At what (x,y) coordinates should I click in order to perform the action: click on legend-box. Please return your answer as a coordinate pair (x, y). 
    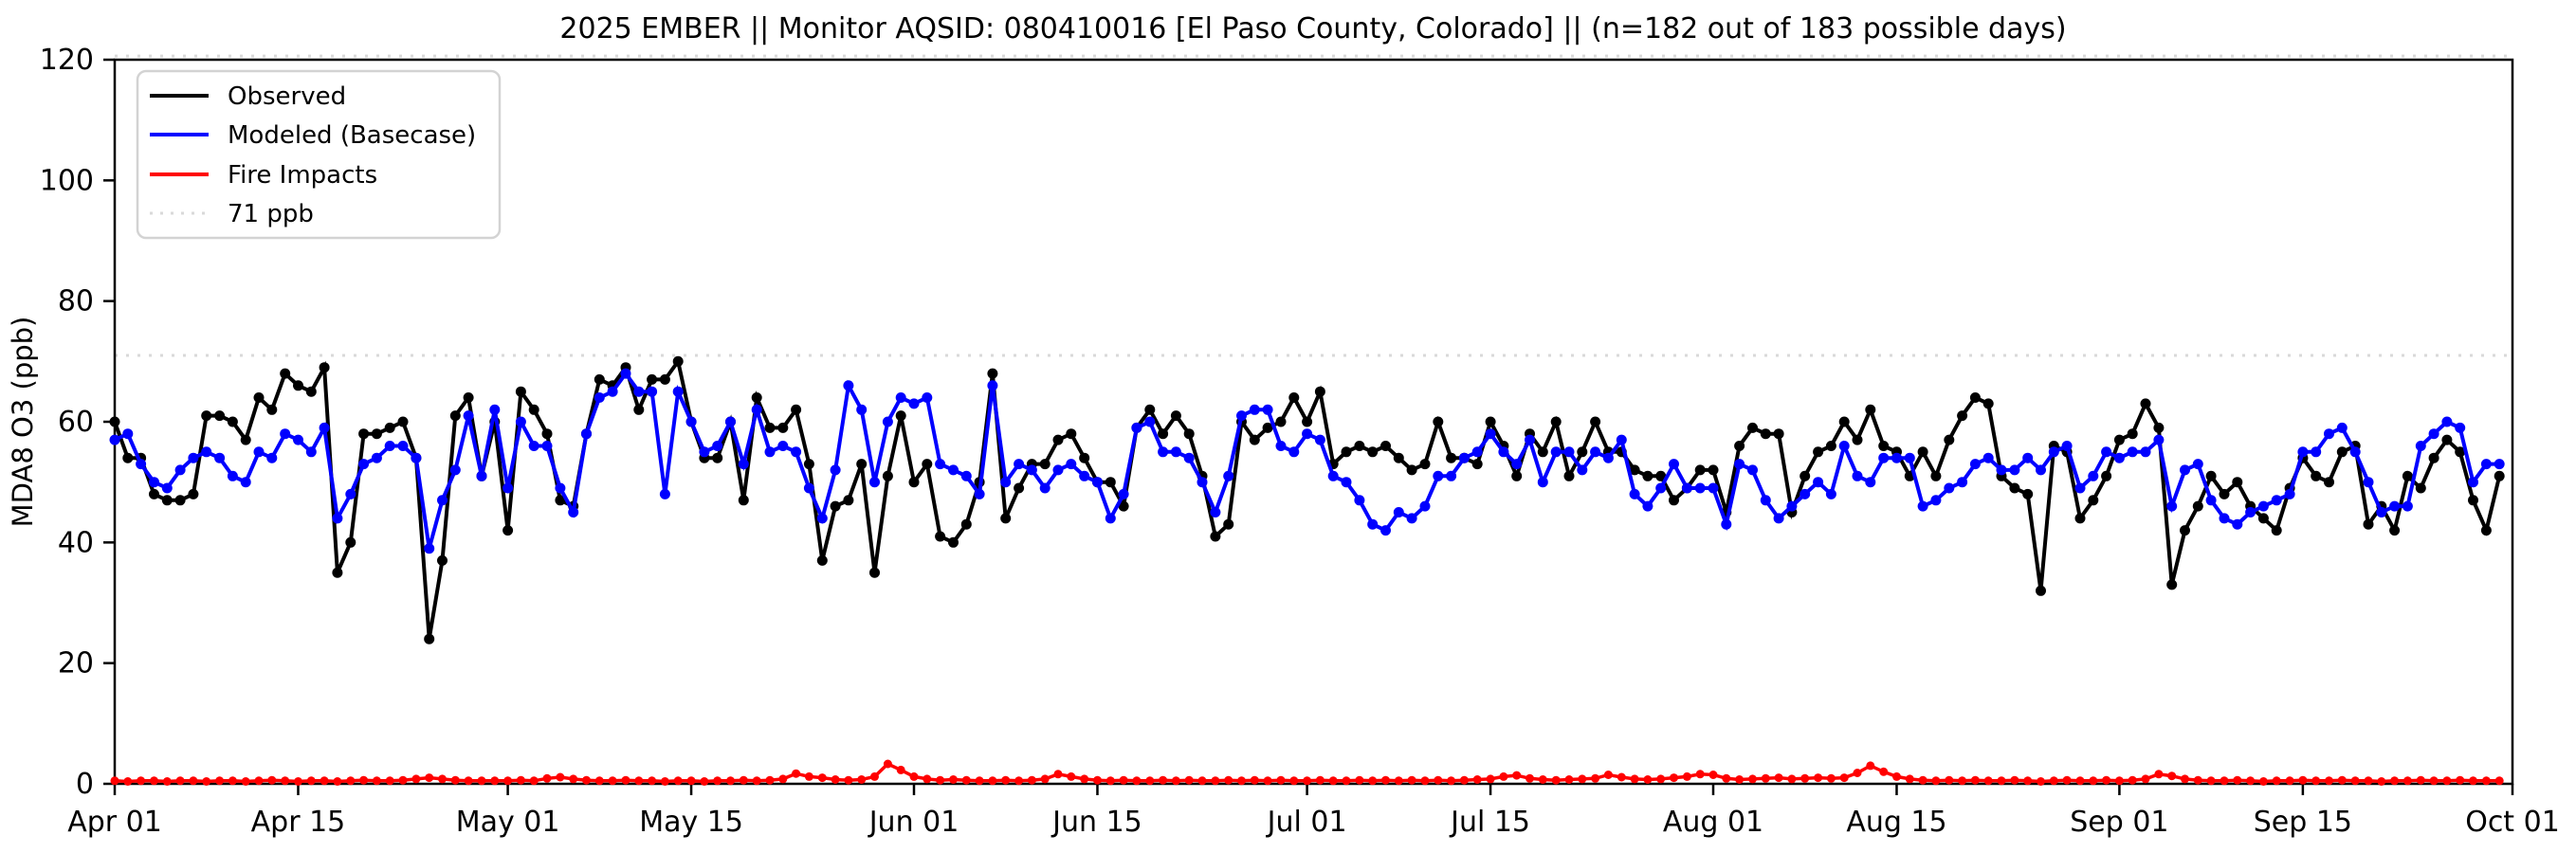
    Looking at the image, I should click on (319, 154).